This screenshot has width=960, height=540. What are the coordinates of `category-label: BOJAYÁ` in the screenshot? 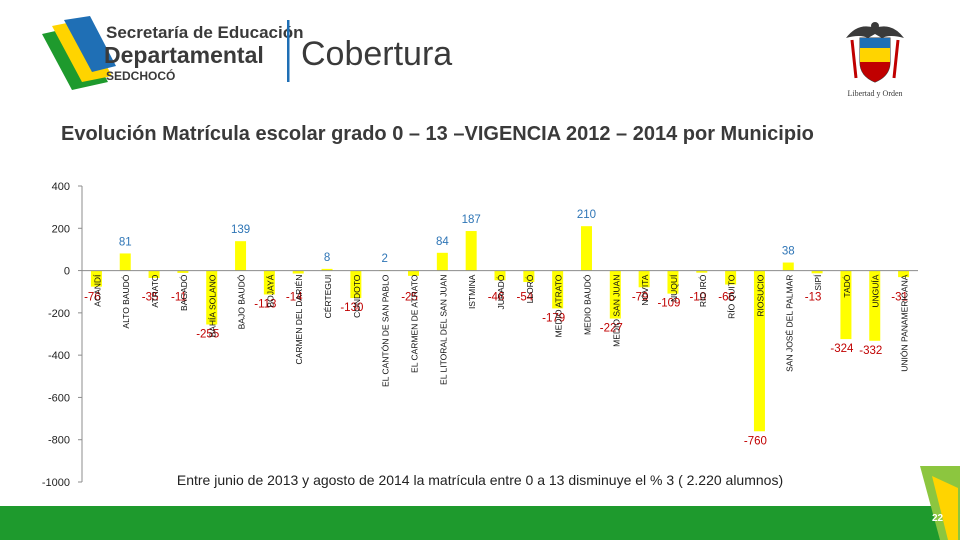 It's located at (270, 290).